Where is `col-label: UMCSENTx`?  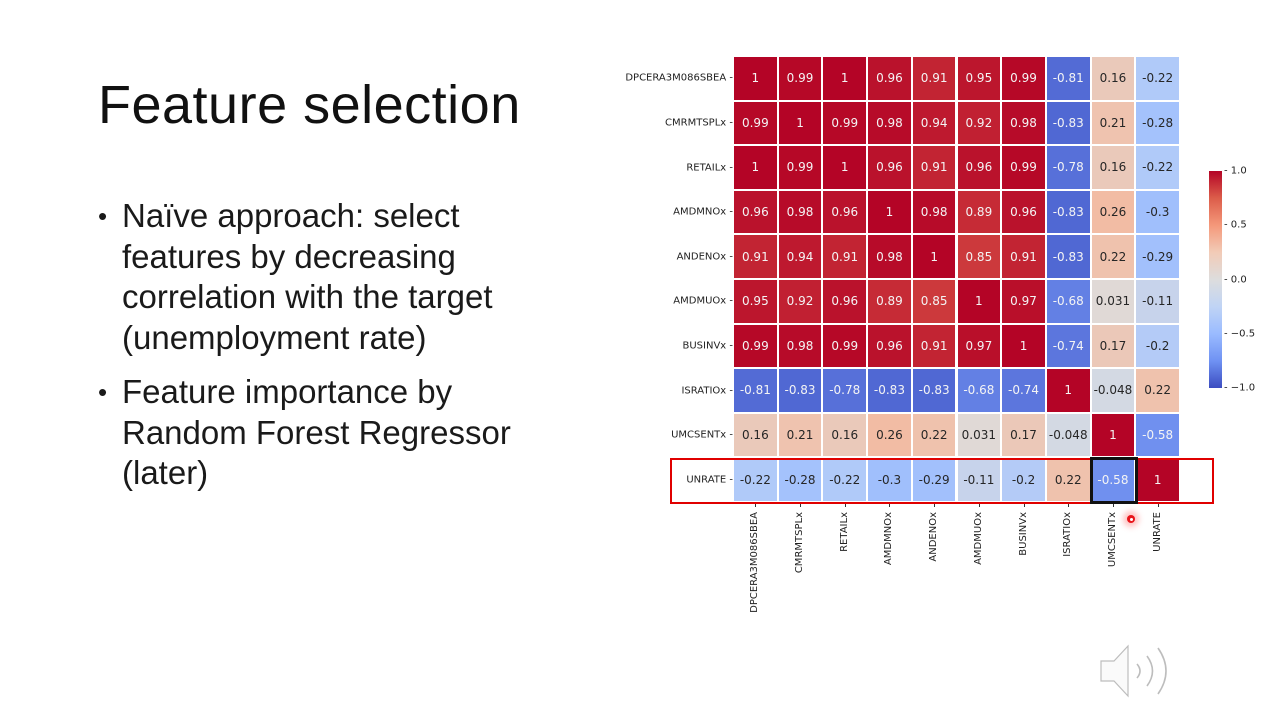 col-label: UMCSENTx is located at coordinates (1112, 540).